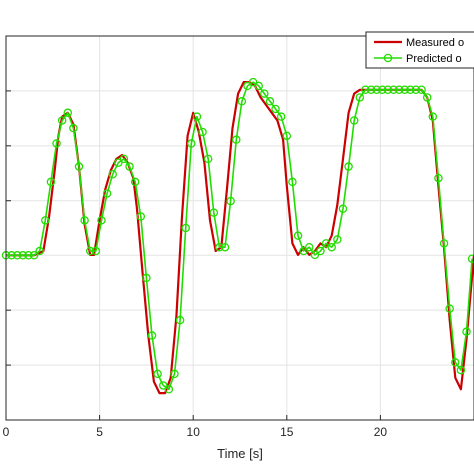 The image size is (474, 474). I want to click on legend-marker-predicted, so click(388, 58).